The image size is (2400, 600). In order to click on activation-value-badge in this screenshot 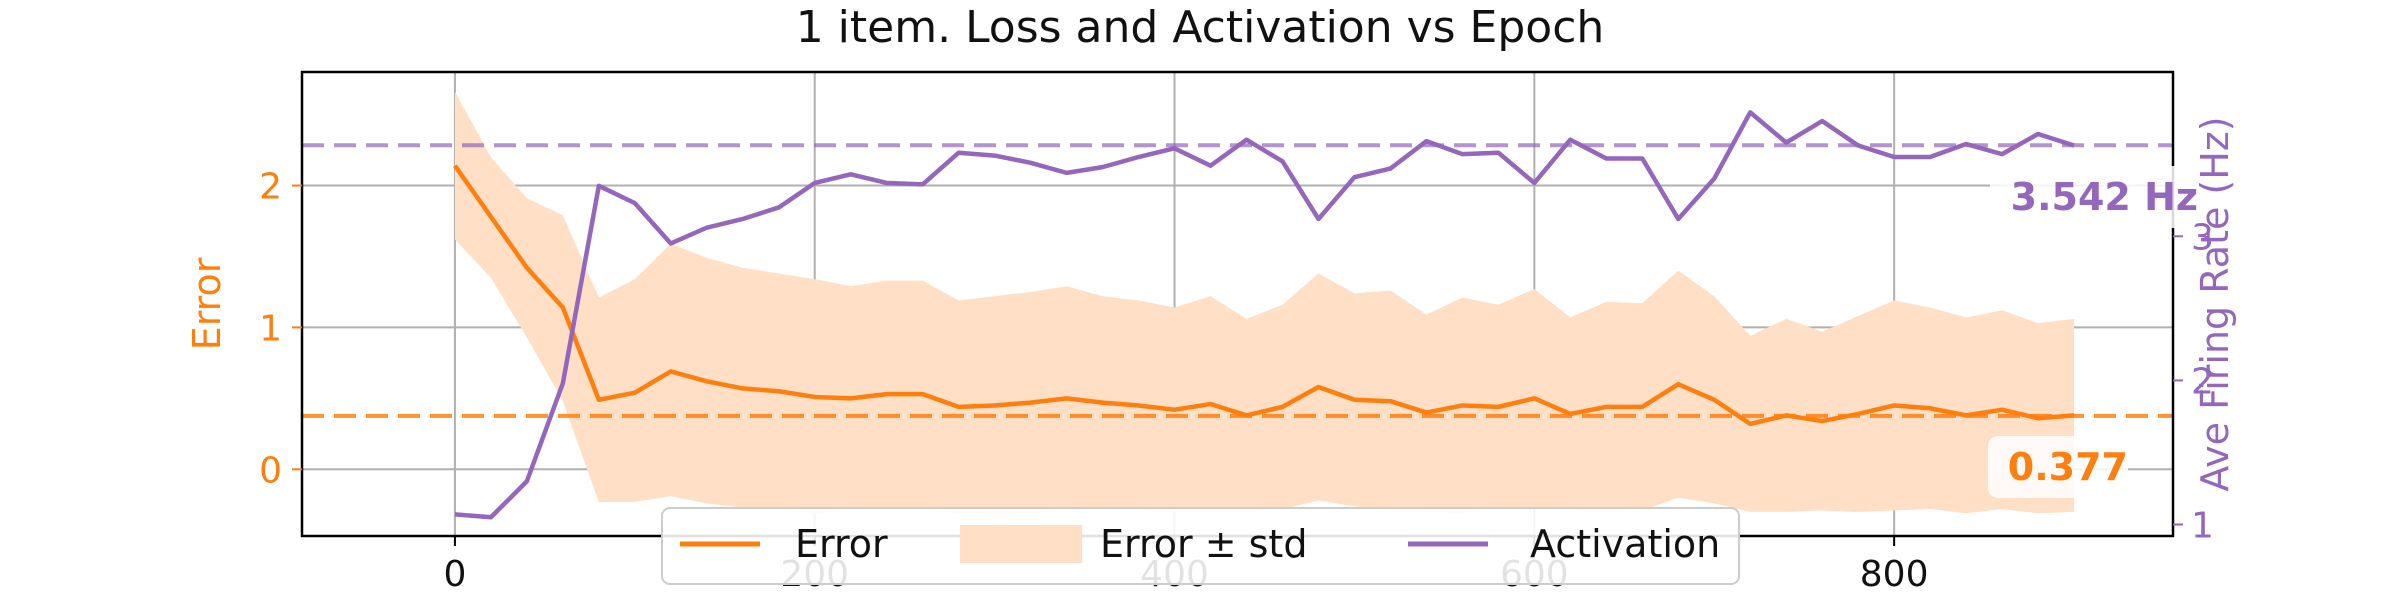, I will do `click(2094, 197)`.